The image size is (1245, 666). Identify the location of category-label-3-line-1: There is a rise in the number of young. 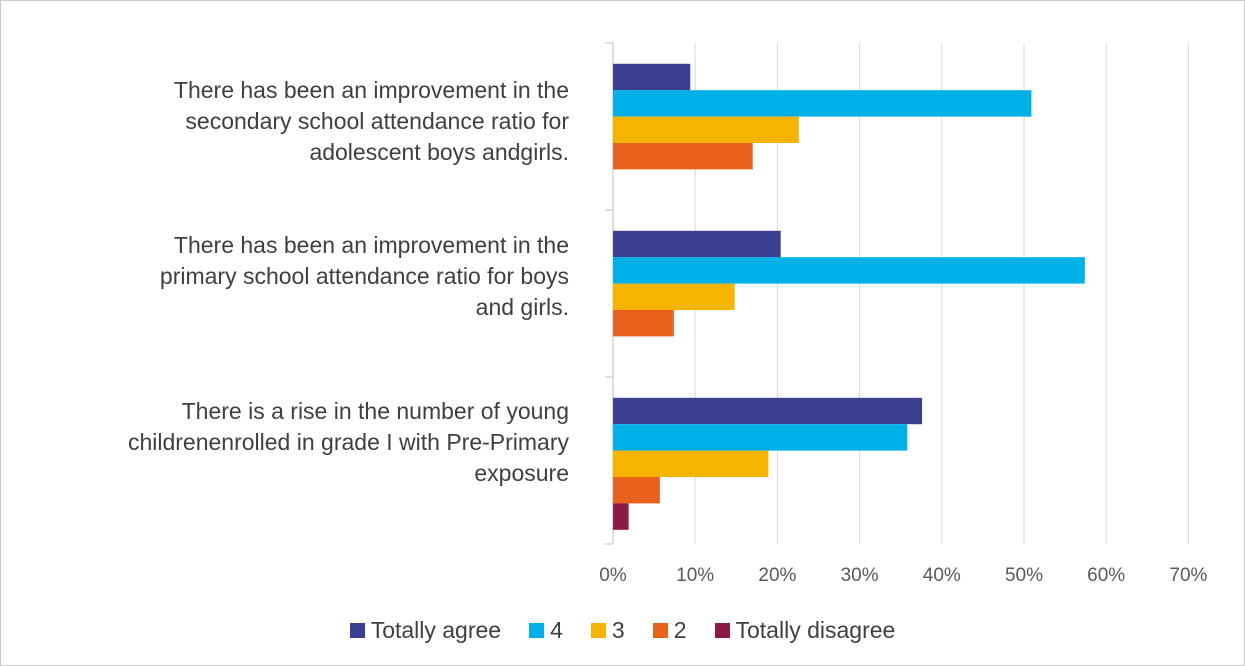
(375, 411).